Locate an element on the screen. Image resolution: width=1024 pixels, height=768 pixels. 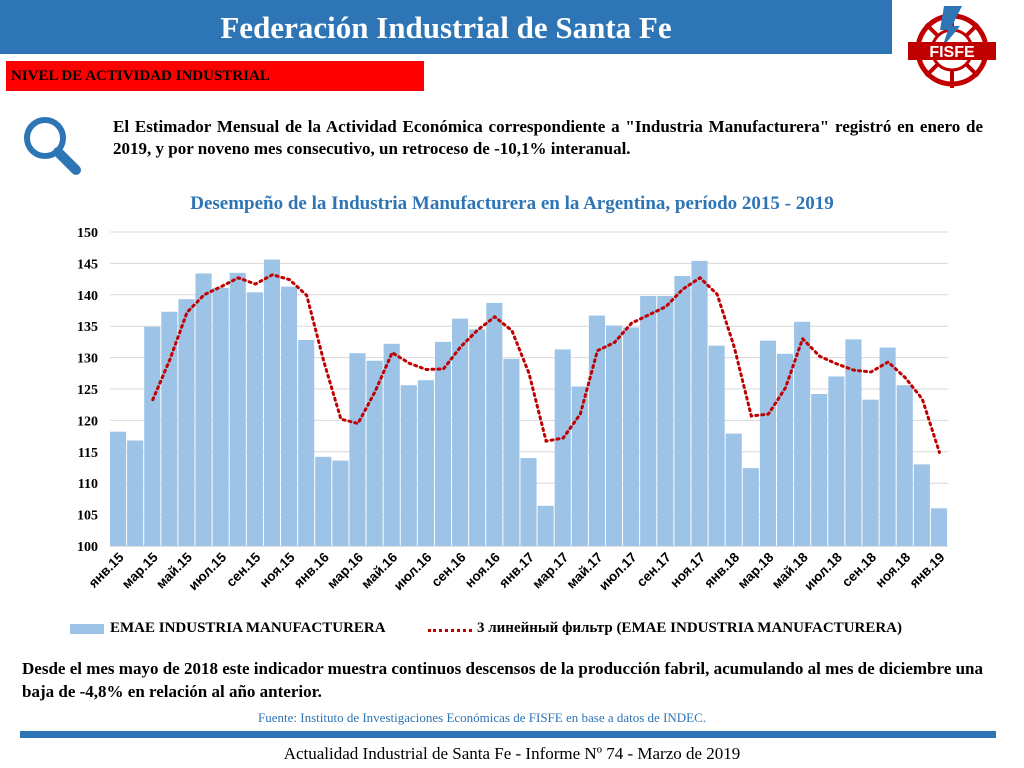
y-tick-label: 140 is located at coordinates (87, 296).